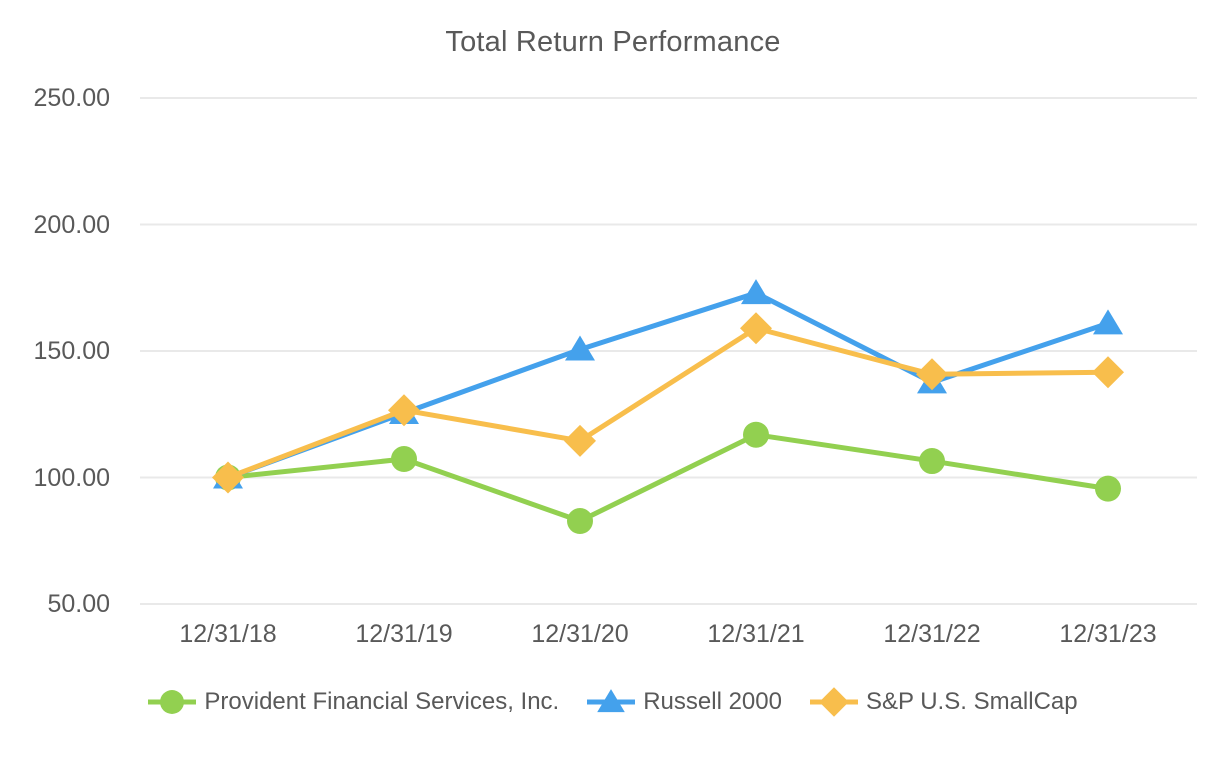 This screenshot has height=760, width=1226. What do you see at coordinates (71, 98) in the screenshot?
I see `y-axis-tick-label: 250.00` at bounding box center [71, 98].